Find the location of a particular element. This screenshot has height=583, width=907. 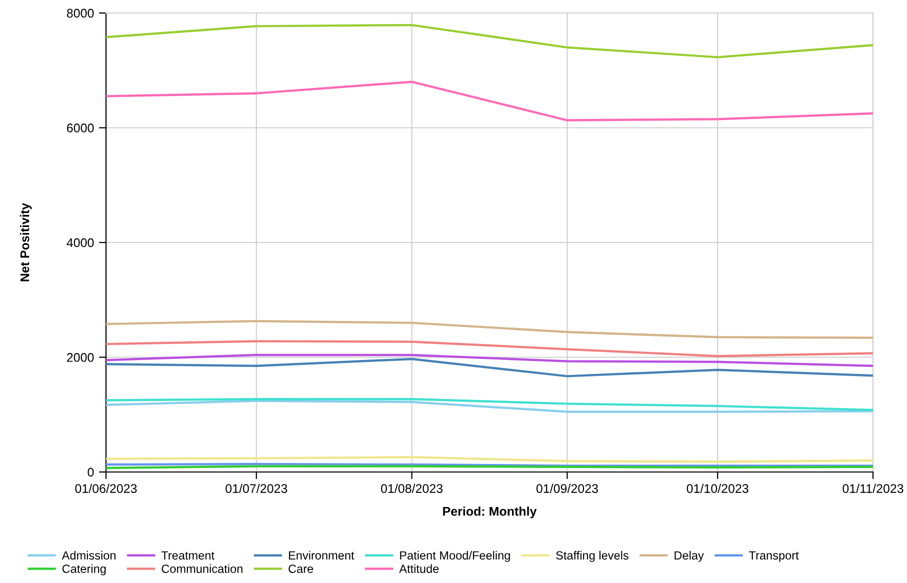

y-tick-label: 2000 is located at coordinates (80, 357).